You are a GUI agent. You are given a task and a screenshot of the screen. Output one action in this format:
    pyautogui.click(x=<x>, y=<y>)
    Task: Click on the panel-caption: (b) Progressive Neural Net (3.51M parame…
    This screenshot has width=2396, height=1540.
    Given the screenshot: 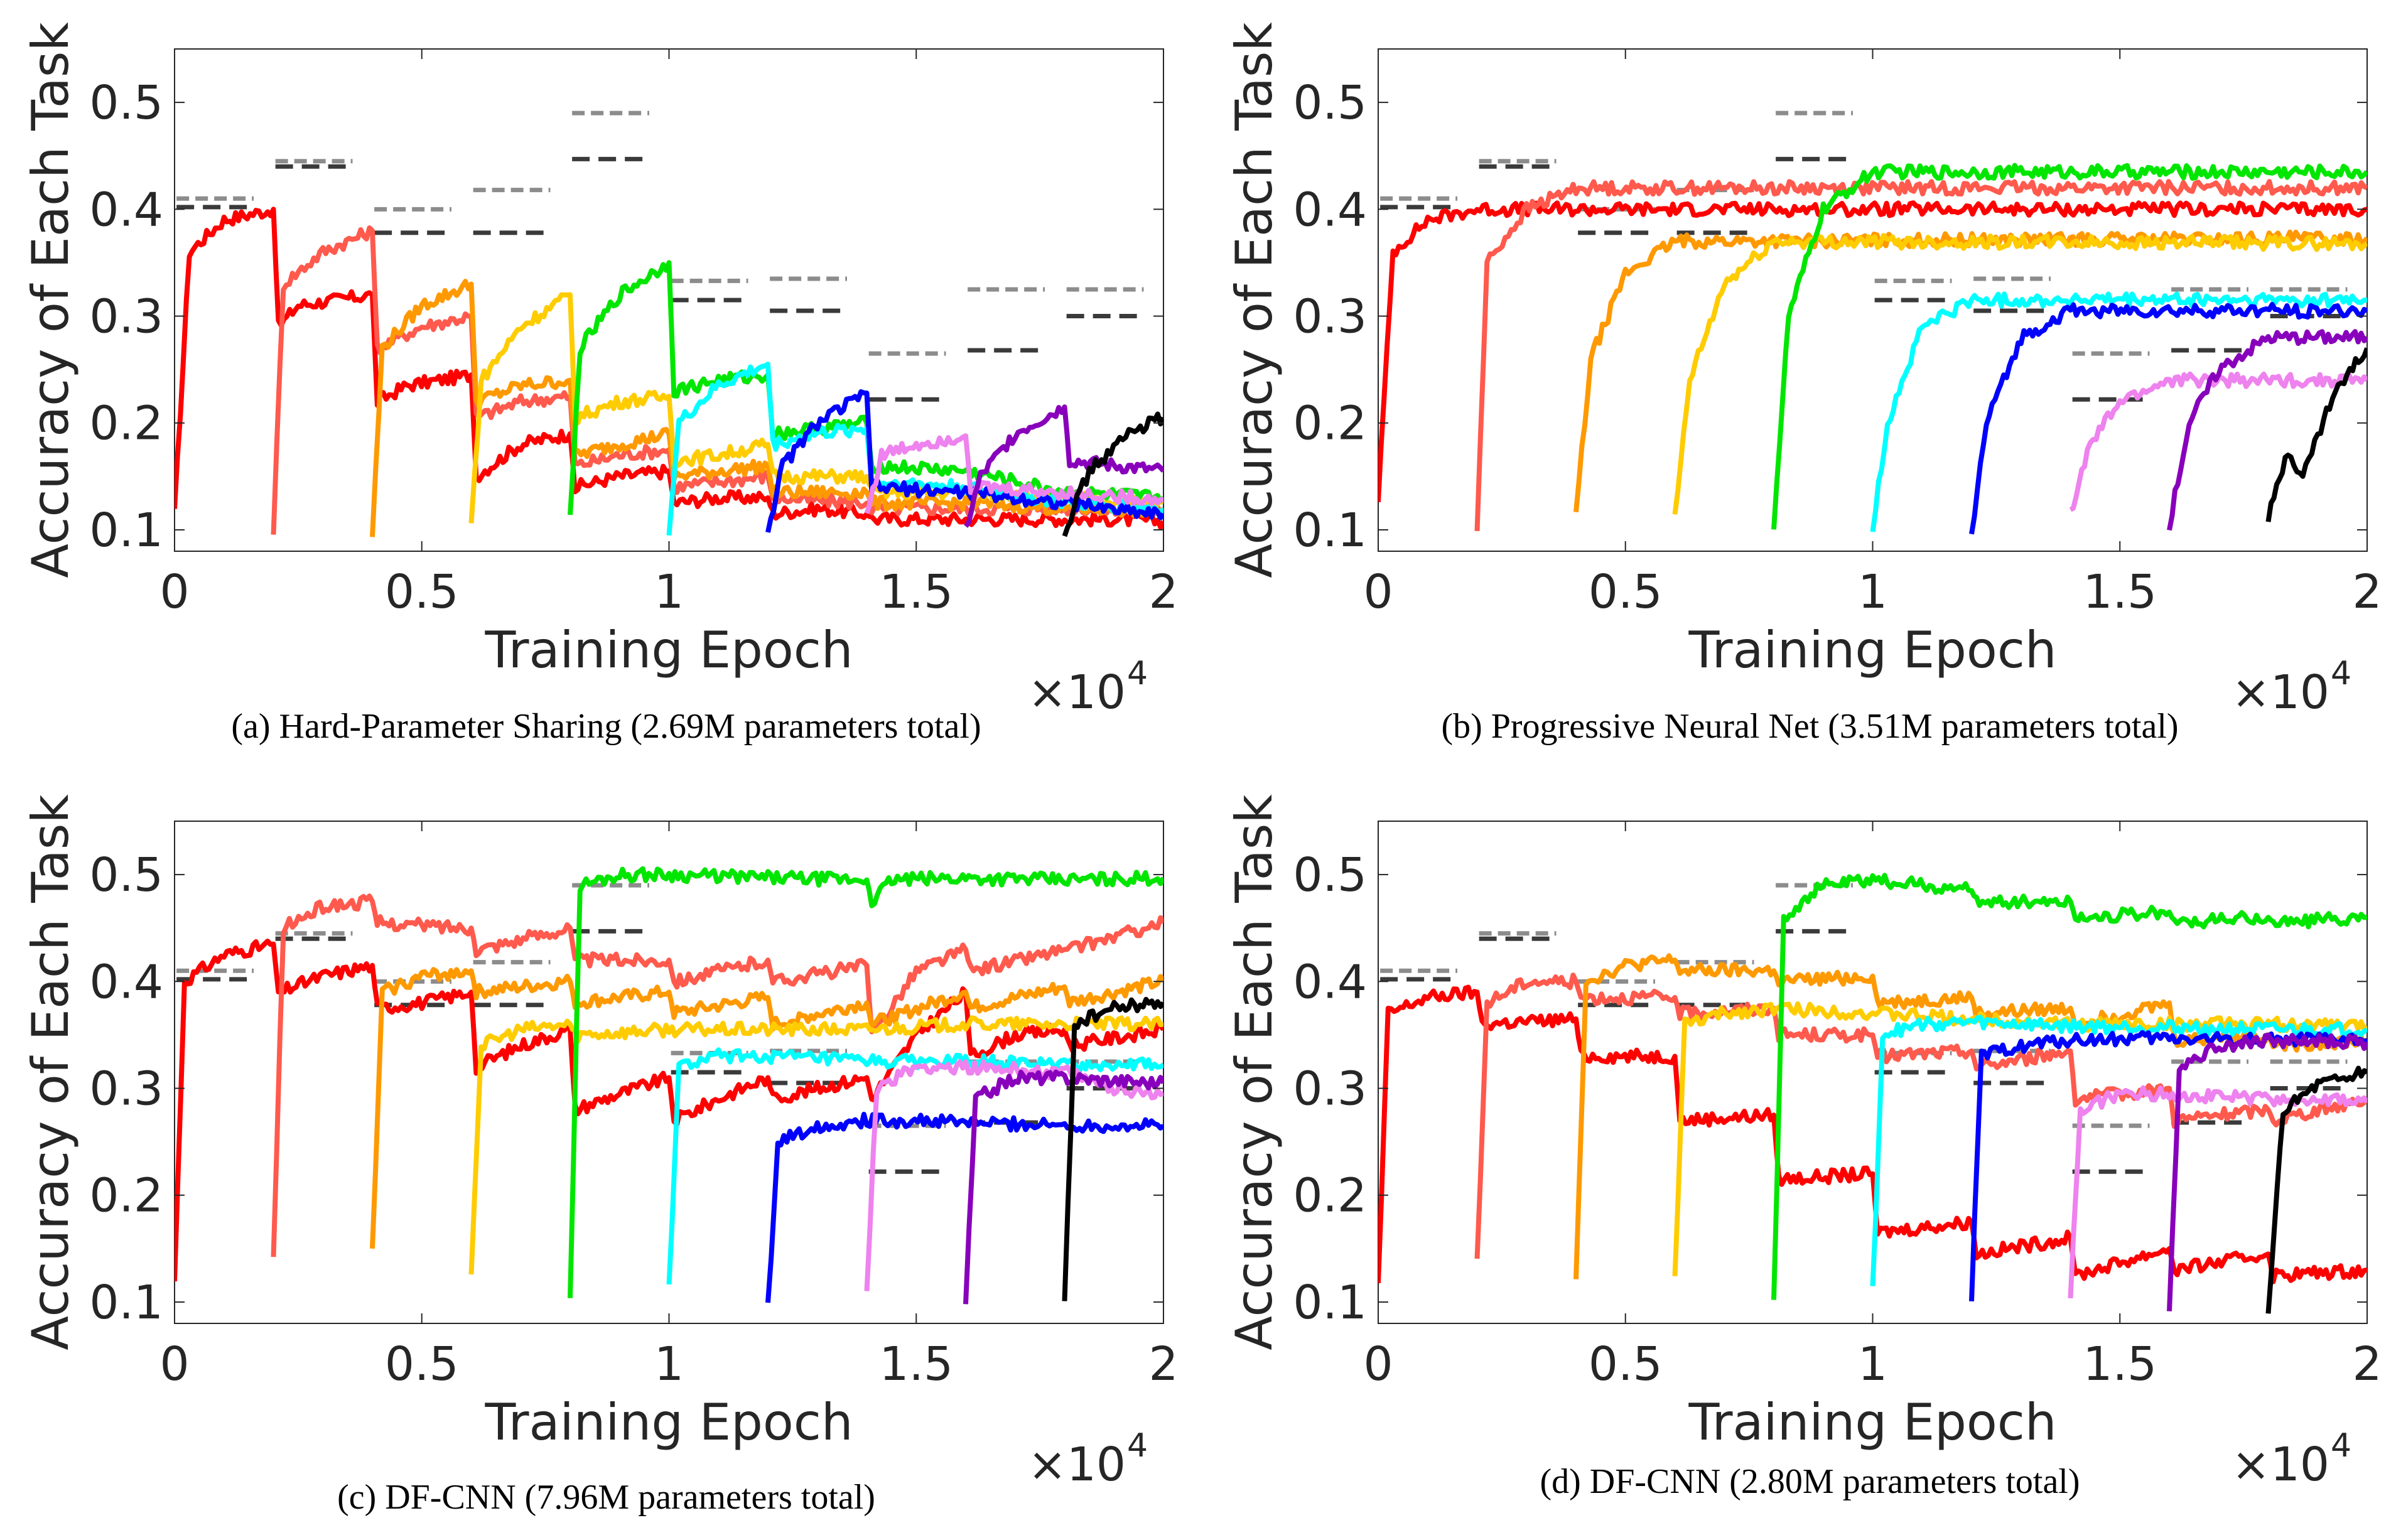 What is the action you would take?
    pyautogui.click(x=1810, y=726)
    